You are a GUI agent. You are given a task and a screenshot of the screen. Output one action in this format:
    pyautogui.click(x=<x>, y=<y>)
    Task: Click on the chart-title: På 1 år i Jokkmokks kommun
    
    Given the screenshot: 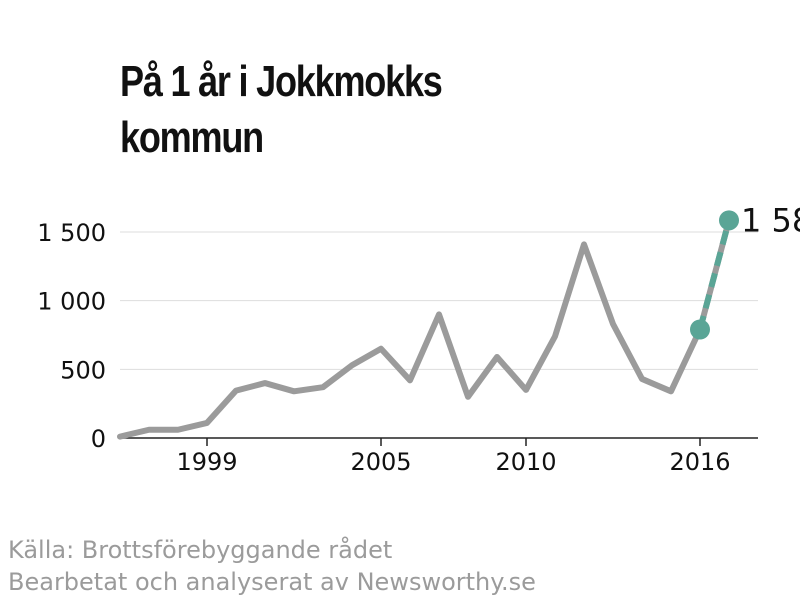 What is the action you would take?
    pyautogui.click(x=366, y=110)
    